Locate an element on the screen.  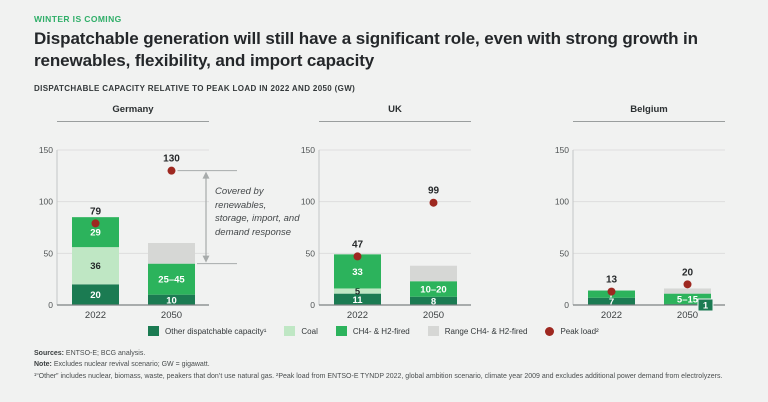
legend-item-peak: Peak load² is located at coordinates (572, 331).